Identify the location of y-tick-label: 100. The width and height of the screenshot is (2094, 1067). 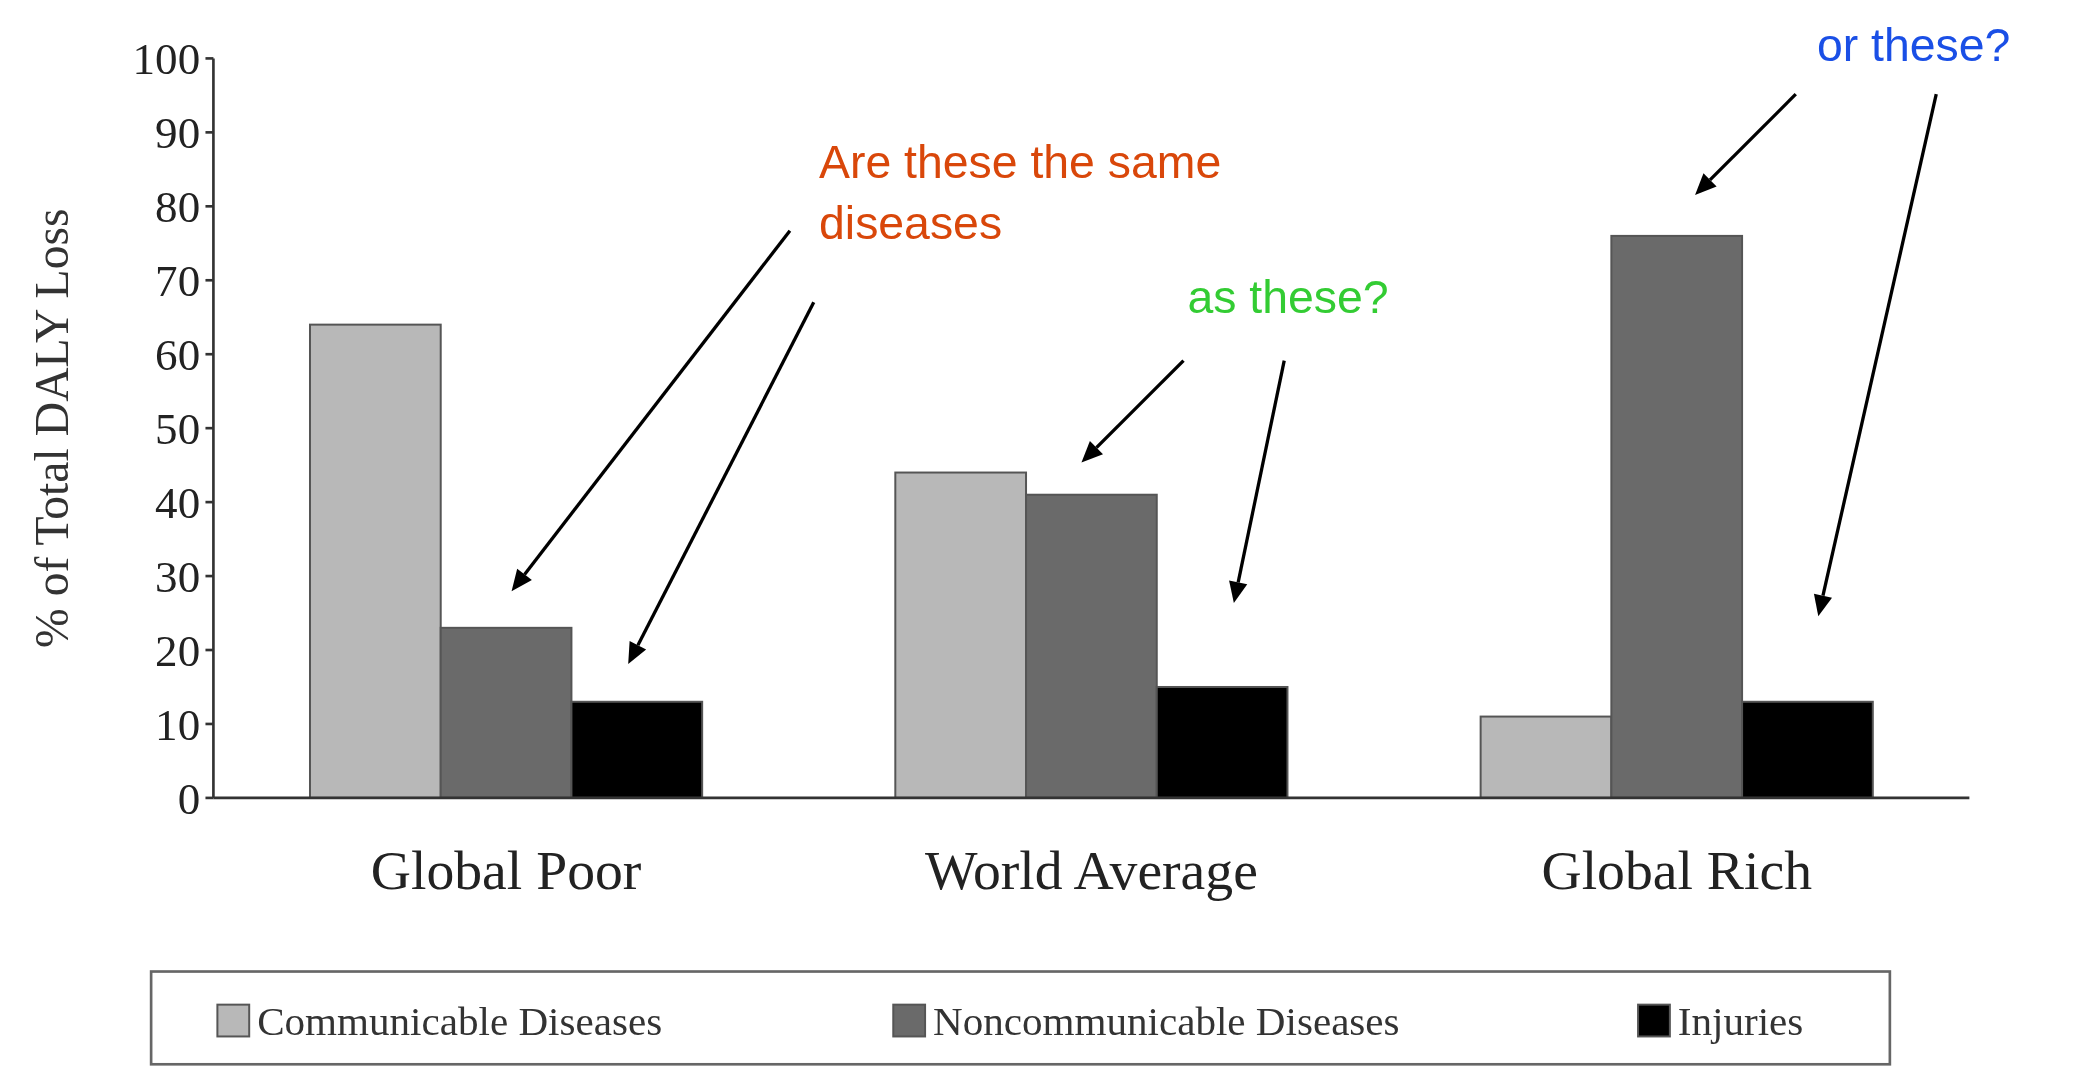
(166, 59).